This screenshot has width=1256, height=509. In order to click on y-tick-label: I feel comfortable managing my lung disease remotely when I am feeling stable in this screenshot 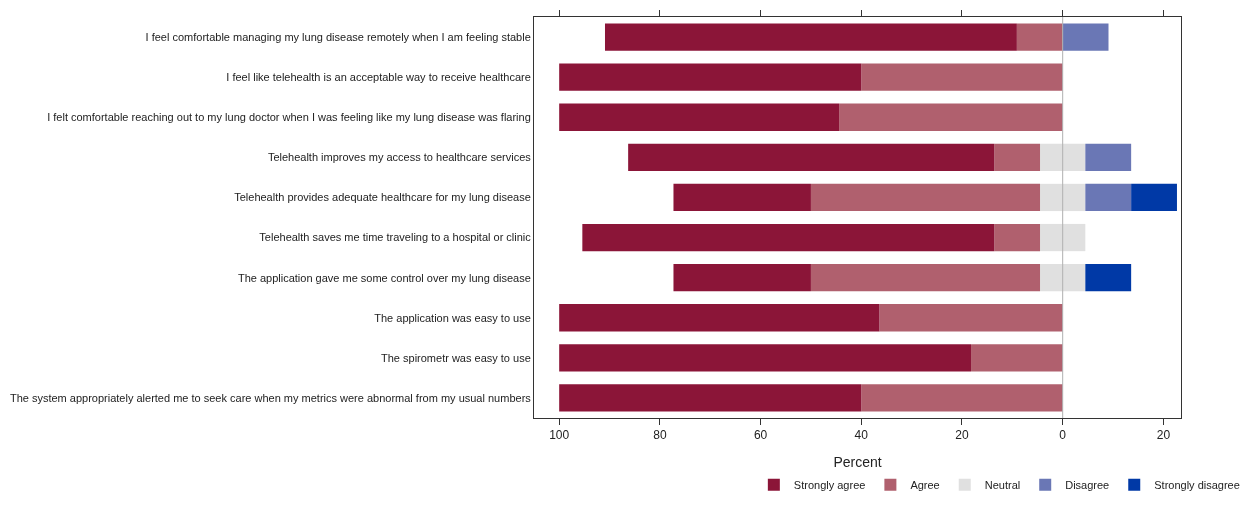, I will do `click(338, 36)`.